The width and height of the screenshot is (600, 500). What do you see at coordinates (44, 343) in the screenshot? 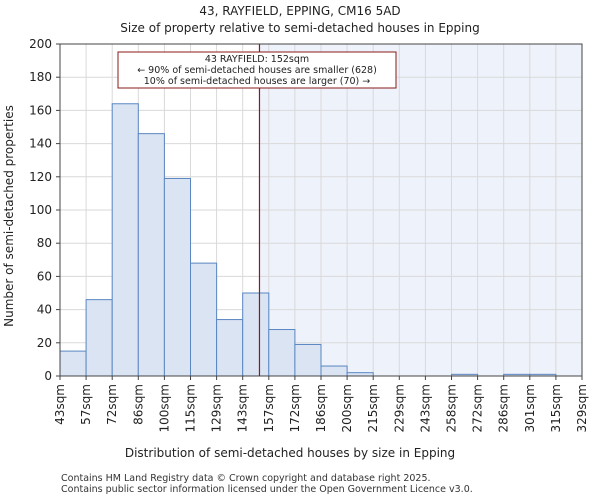
I see `y-tick-label: 20` at bounding box center [44, 343].